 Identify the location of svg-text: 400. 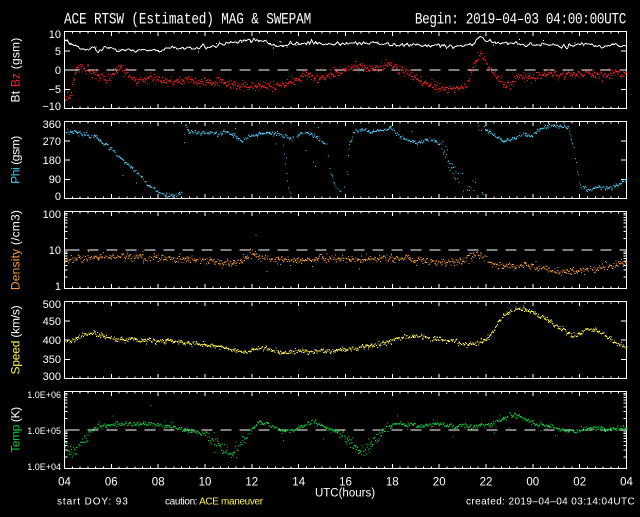
(52, 341).